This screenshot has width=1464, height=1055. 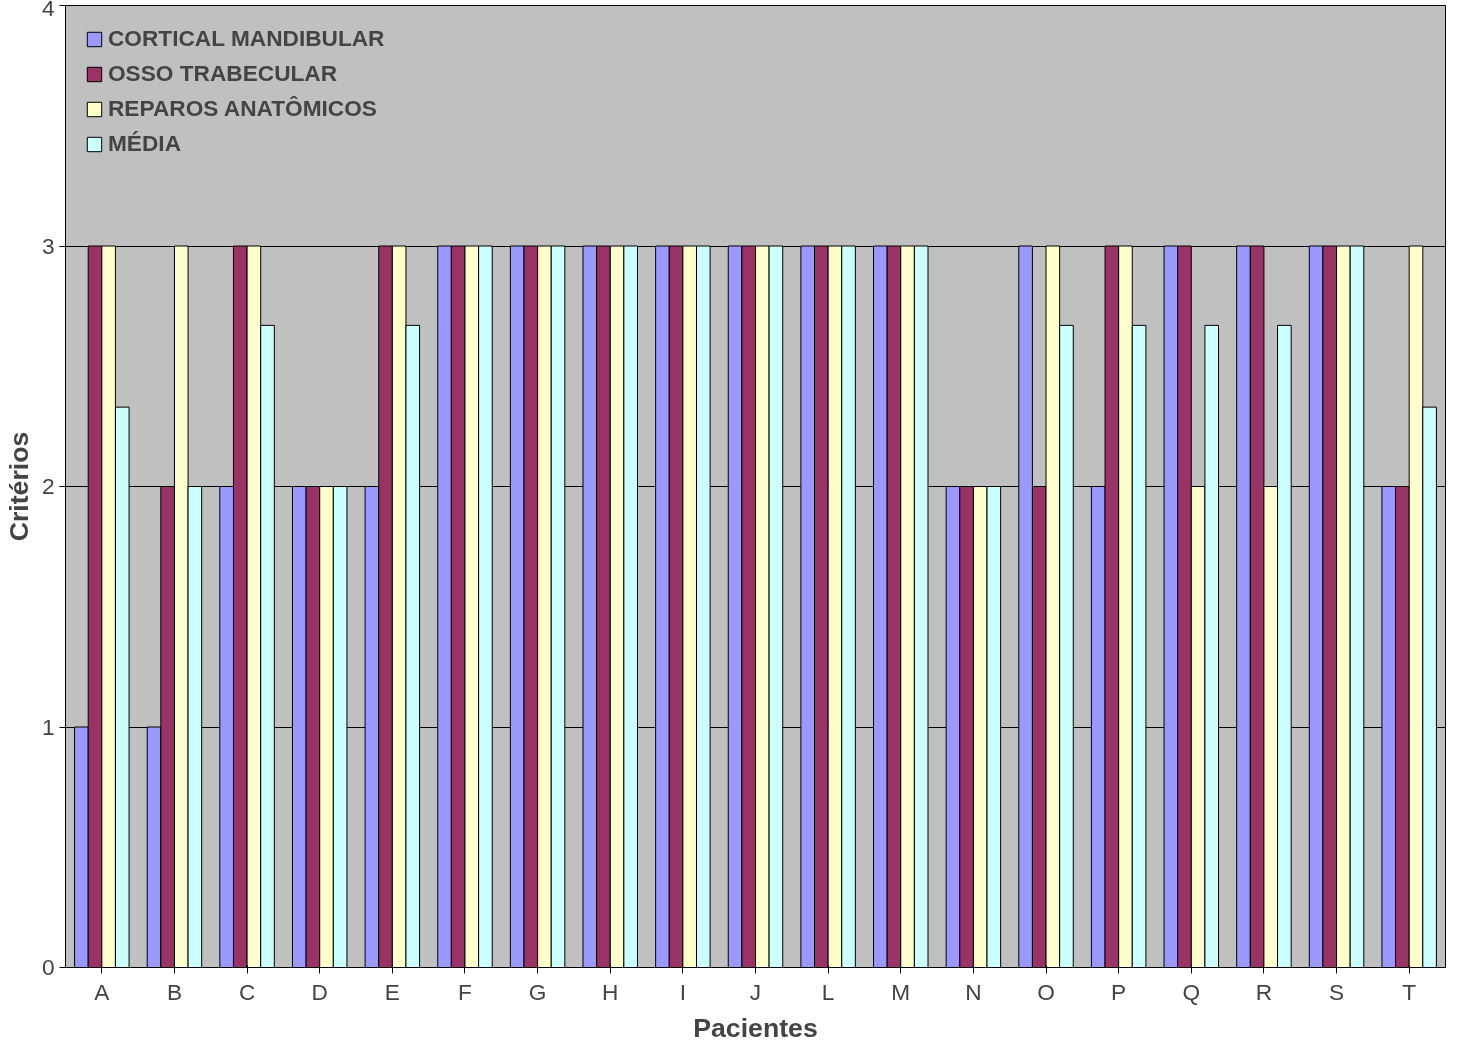 I want to click on y-axis-title: Critérios, so click(x=18, y=486).